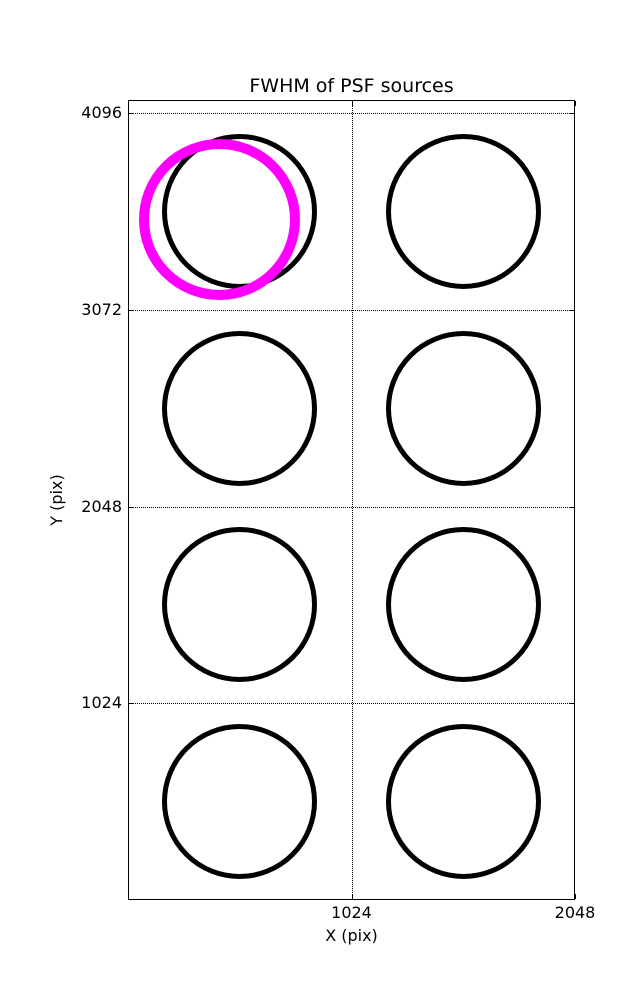  I want to click on x-gridline, so click(352, 500).